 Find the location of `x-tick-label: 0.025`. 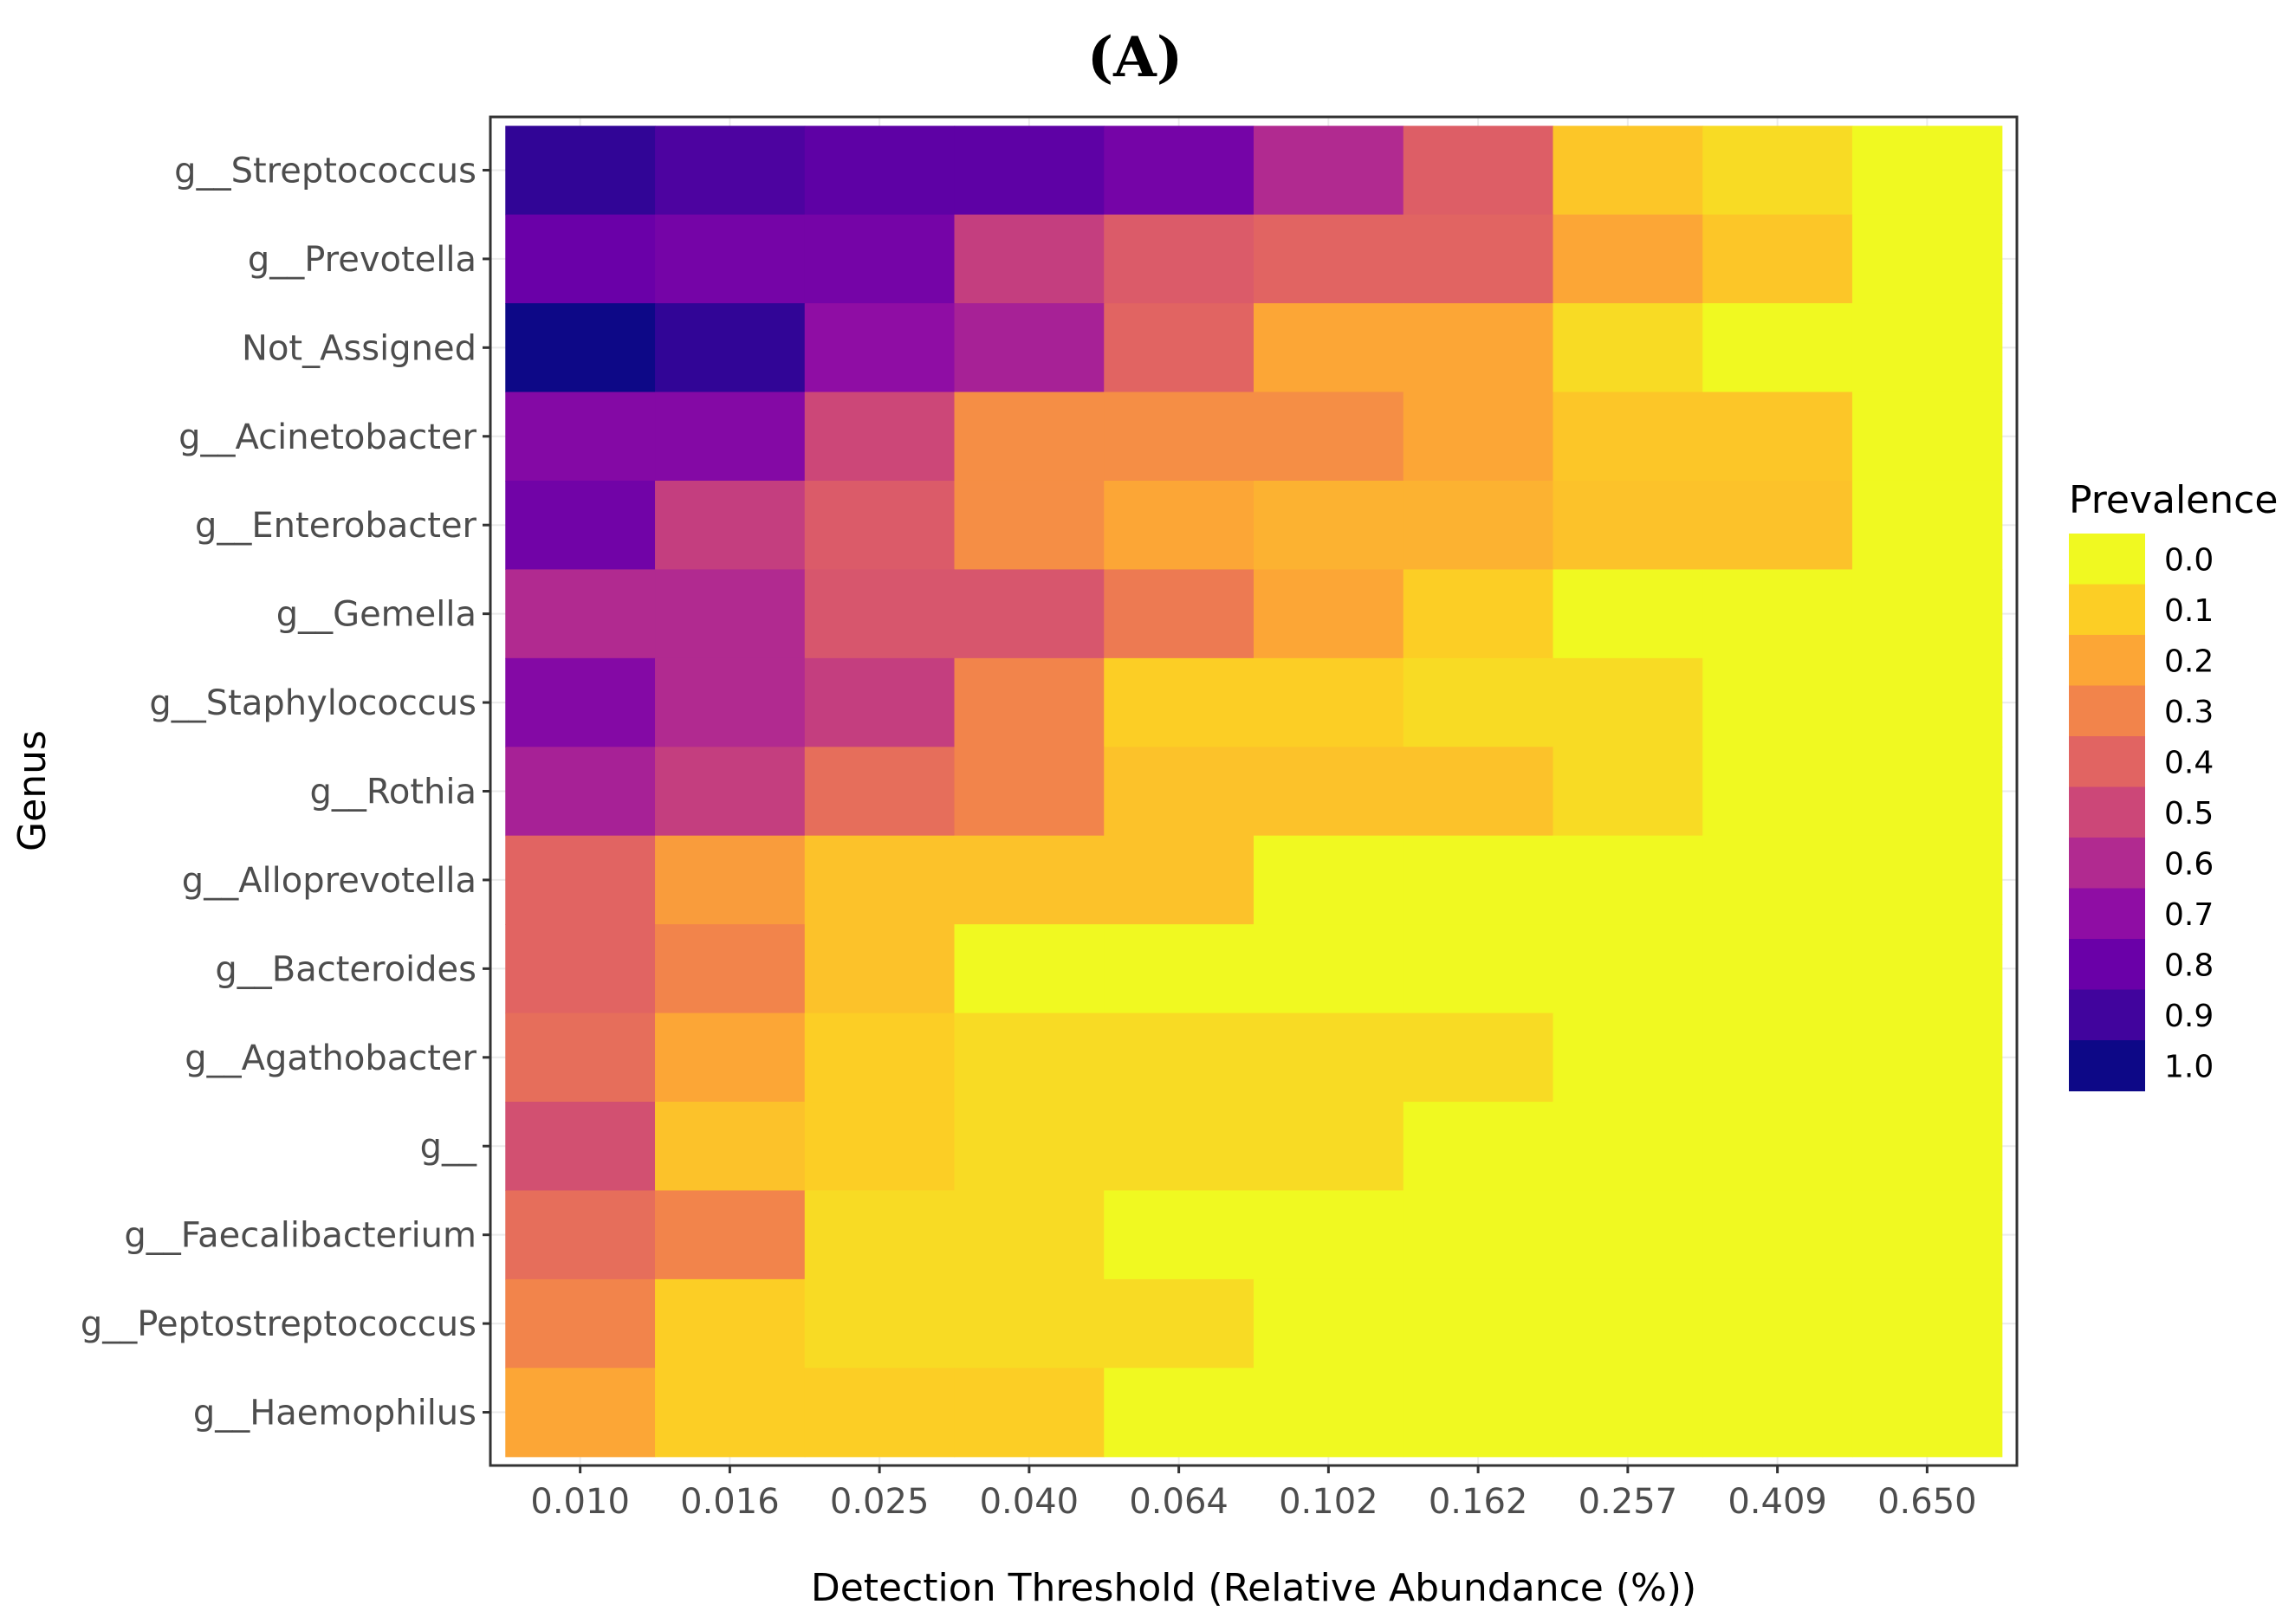

x-tick-label: 0.025 is located at coordinates (880, 1502).